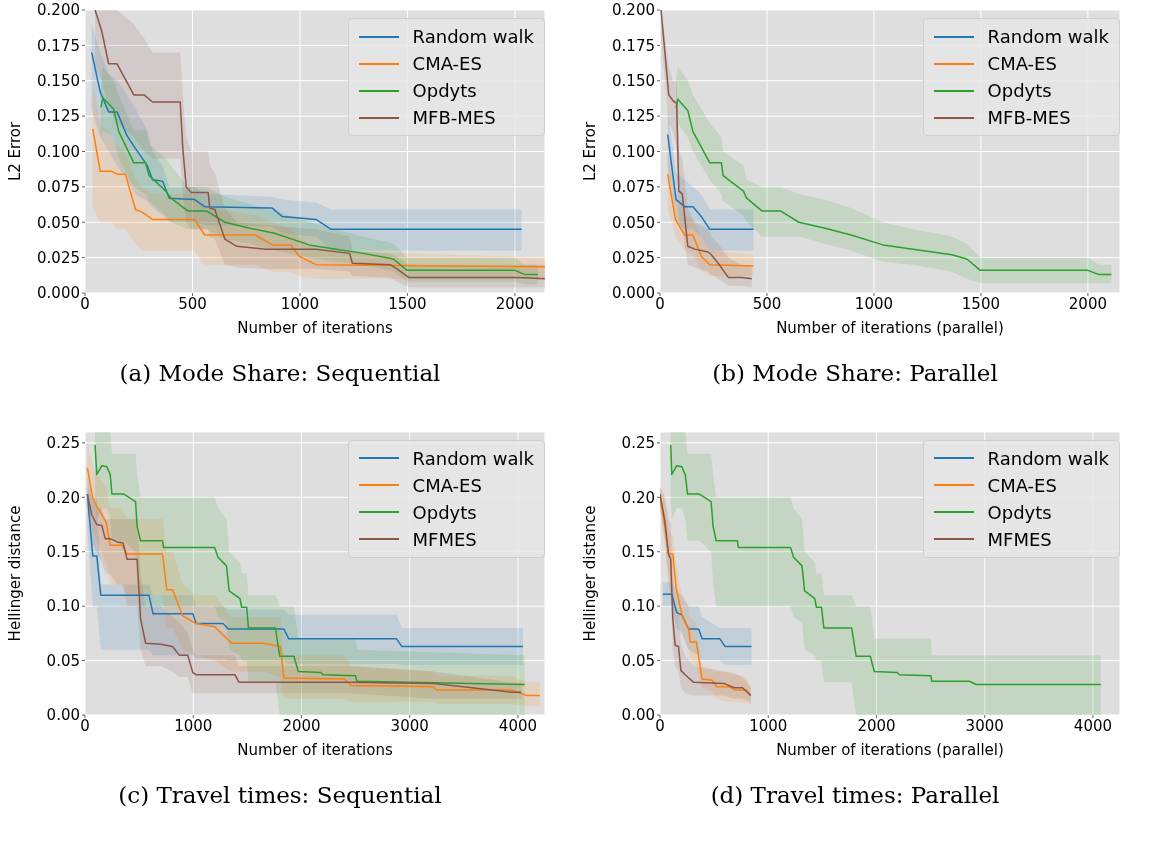 This screenshot has width=1150, height=843. What do you see at coordinates (280, 794) in the screenshot?
I see `text: (c) Travel times: Sequential` at bounding box center [280, 794].